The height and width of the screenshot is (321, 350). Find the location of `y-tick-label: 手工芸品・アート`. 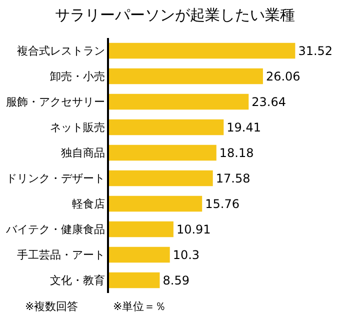

y-tick-label: 手工芸品・アート is located at coordinates (61, 255).